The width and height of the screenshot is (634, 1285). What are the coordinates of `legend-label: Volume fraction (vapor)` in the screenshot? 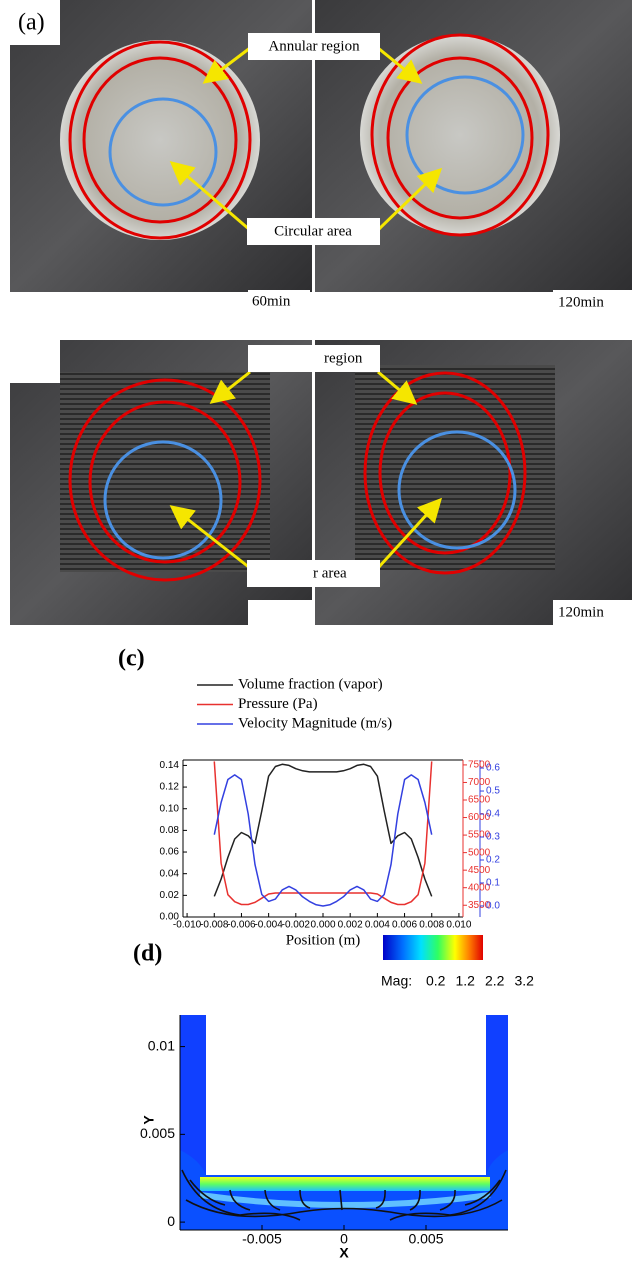 It's located at (310, 684).